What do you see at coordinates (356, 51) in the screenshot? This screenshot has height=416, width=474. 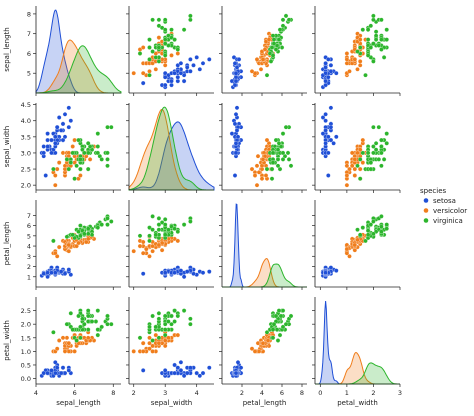 I see `panel-sepal_length-vs-petal_width` at bounding box center [356, 51].